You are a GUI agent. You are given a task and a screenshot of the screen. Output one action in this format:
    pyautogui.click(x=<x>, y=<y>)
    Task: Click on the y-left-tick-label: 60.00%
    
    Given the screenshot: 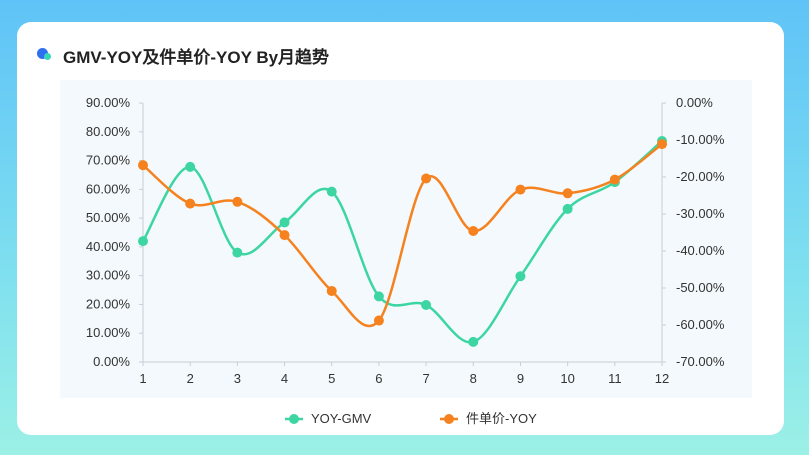 What is the action you would take?
    pyautogui.click(x=108, y=188)
    